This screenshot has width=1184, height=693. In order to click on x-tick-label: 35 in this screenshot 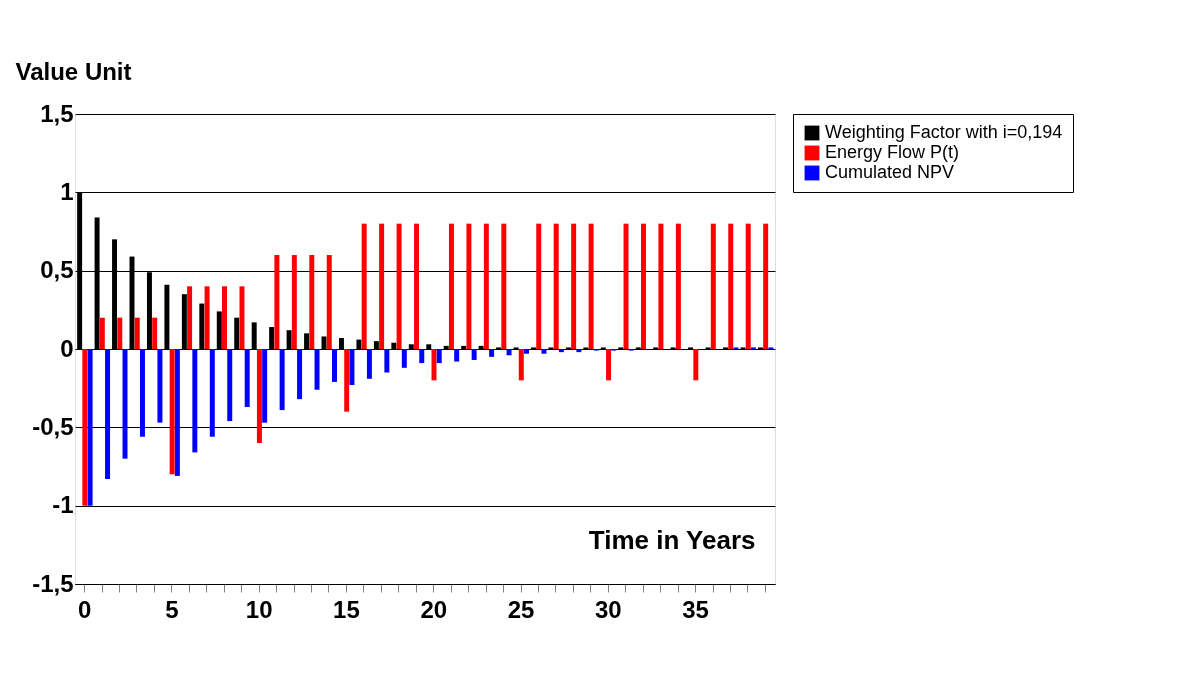, I will do `click(695, 609)`.